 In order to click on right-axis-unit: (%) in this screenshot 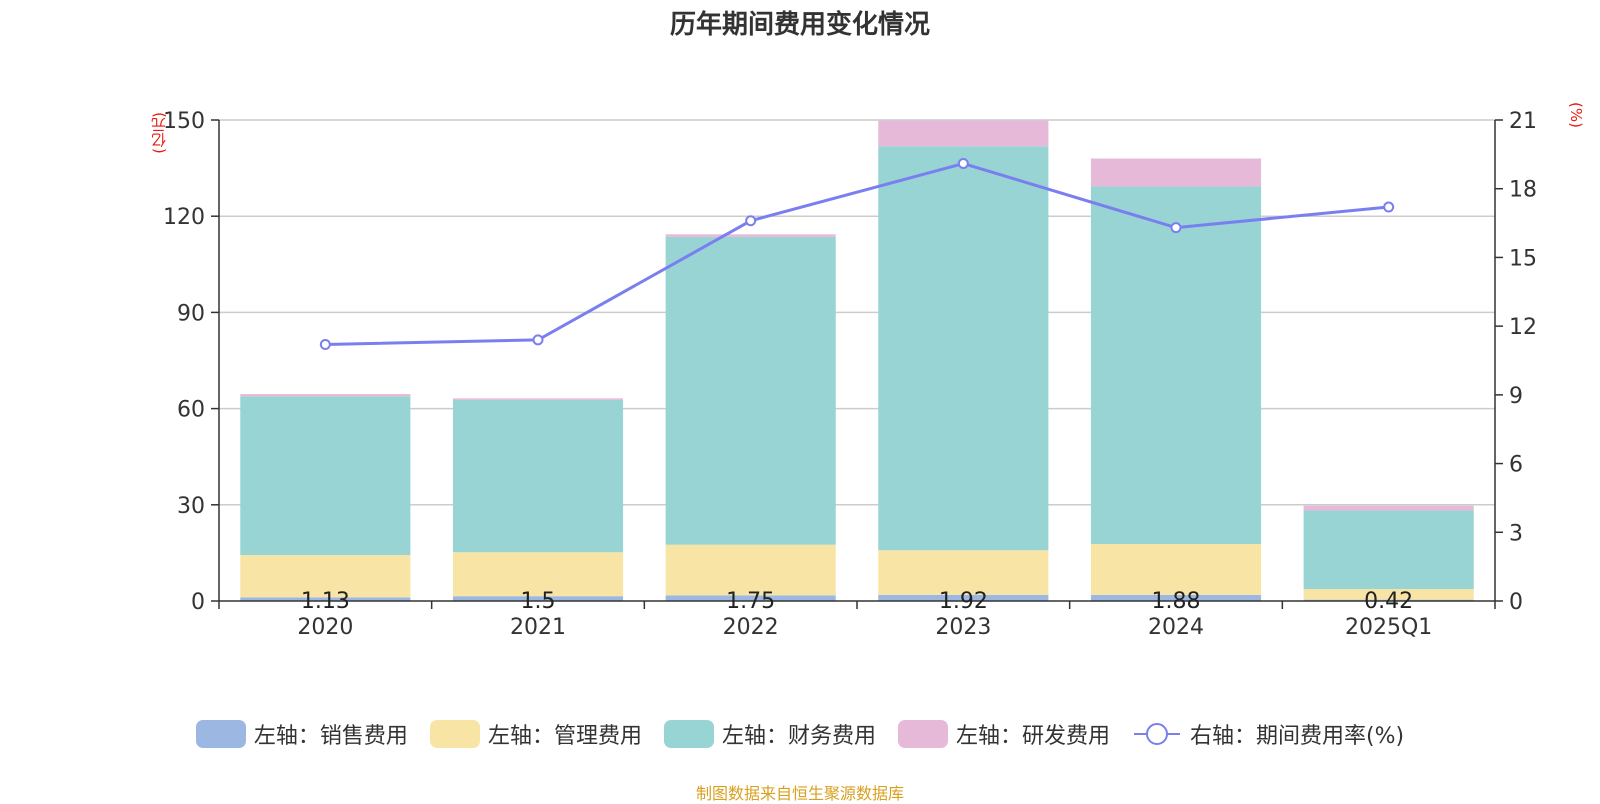, I will do `click(1576, 115)`.